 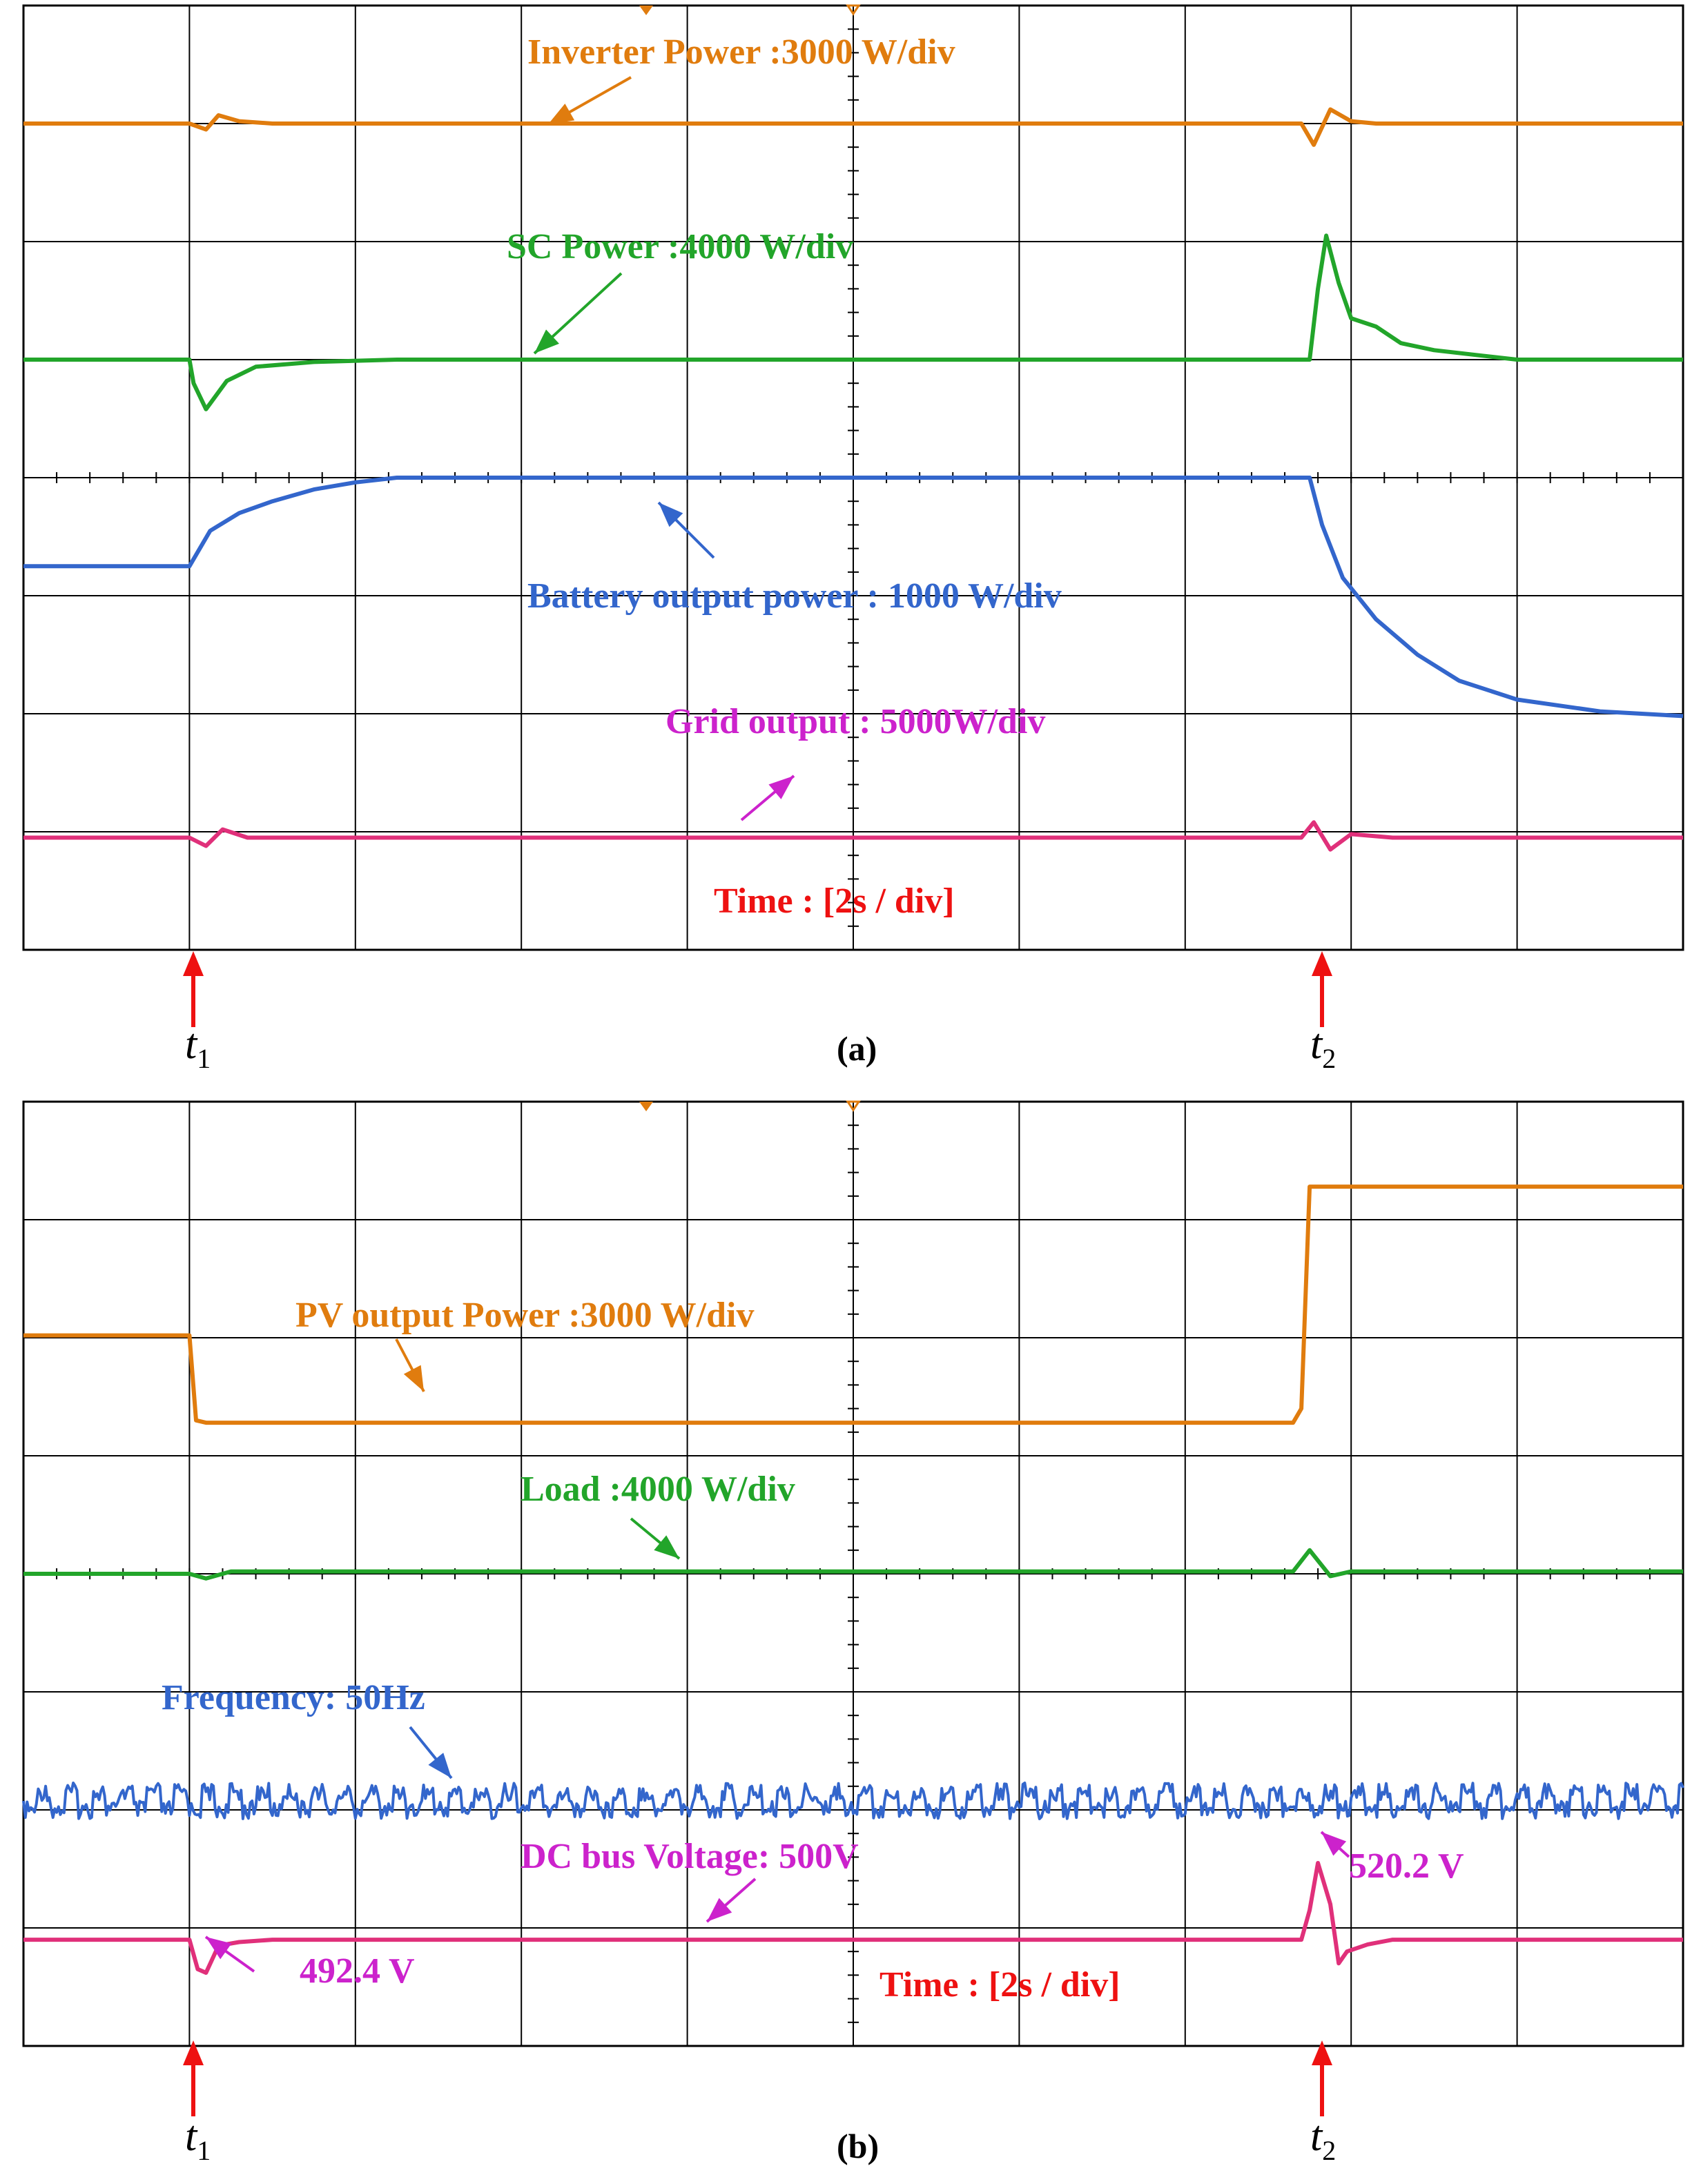 What do you see at coordinates (439, 1765) in the screenshot?
I see `pointer-frequency-head` at bounding box center [439, 1765].